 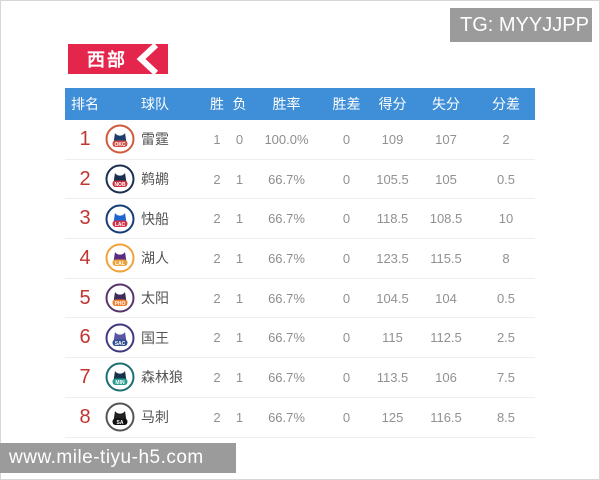 I want to click on svg-text: LAC, so click(x=120, y=225).